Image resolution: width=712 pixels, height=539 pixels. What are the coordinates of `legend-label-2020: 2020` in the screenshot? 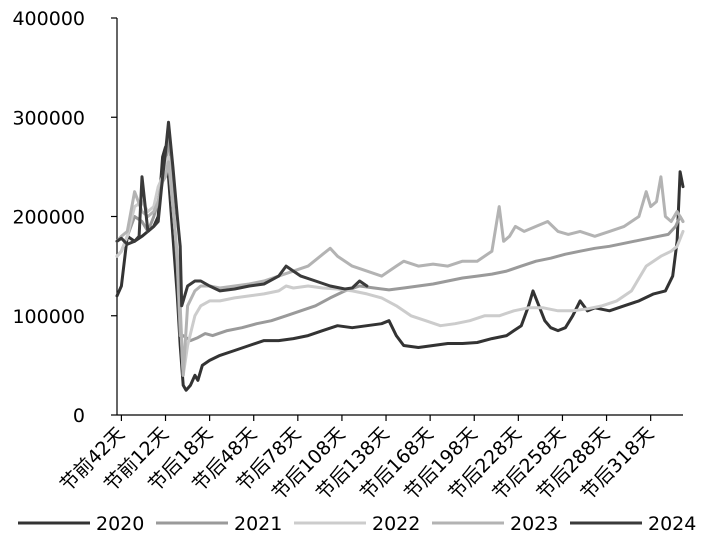 It's located at (120, 524).